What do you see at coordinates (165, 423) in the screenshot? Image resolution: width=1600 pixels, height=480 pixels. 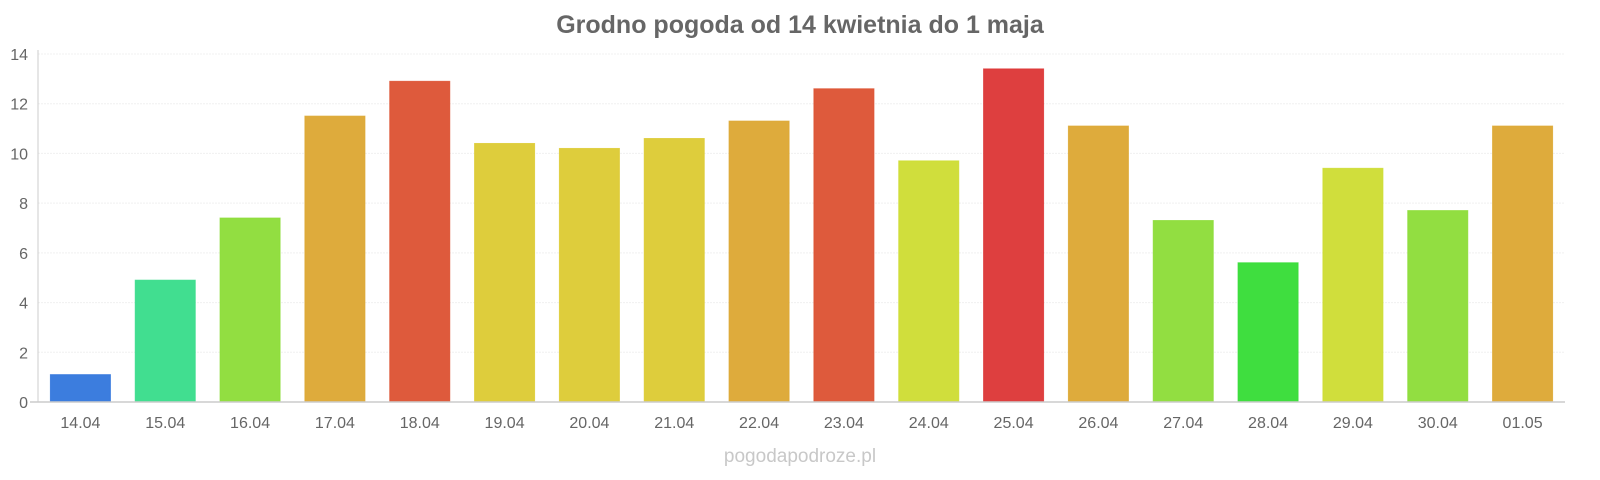 I see `x-tick-label: 15.04` at bounding box center [165, 423].